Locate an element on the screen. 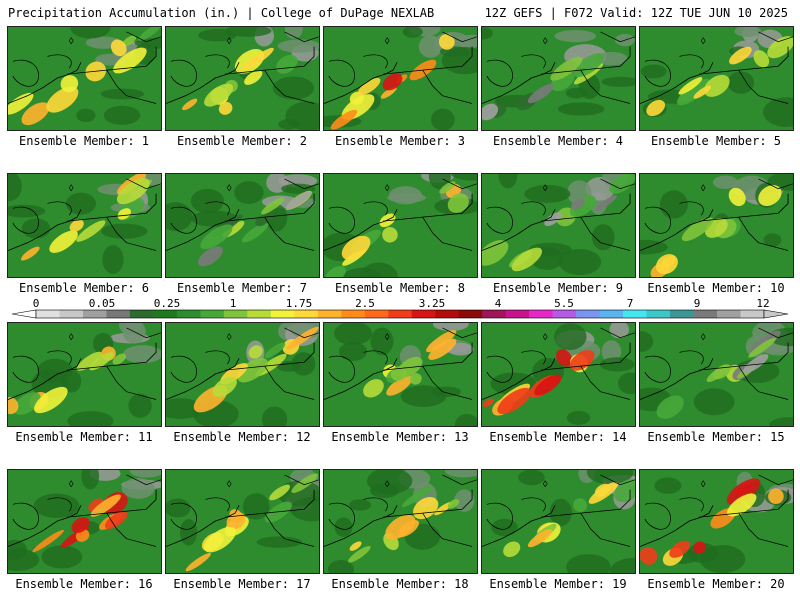 Image resolution: width=800 pixels, height=600 pixels. colorbar-tick-label: 3.25 is located at coordinates (432, 303).